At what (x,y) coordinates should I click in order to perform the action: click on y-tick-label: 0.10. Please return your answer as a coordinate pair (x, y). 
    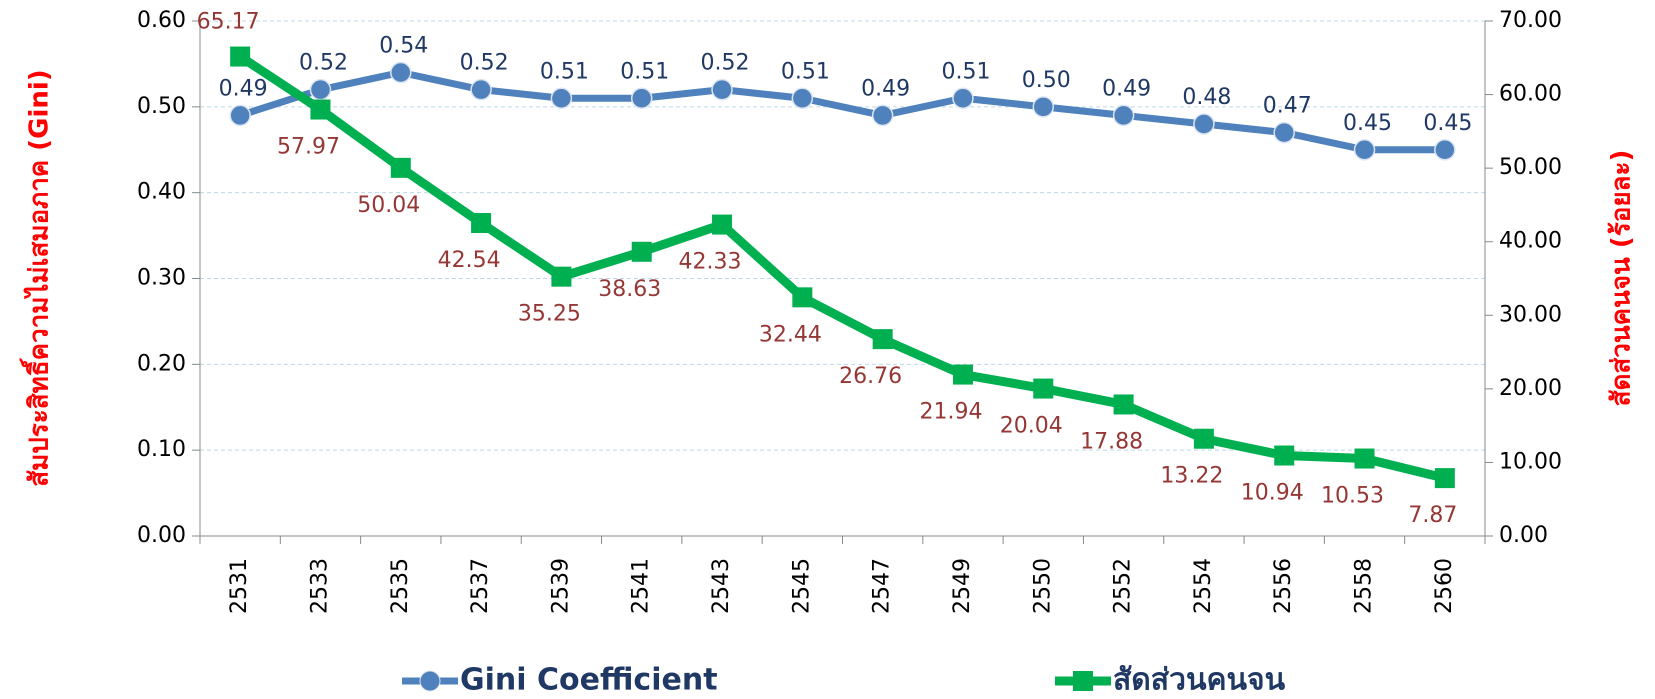
    Looking at the image, I should click on (161, 449).